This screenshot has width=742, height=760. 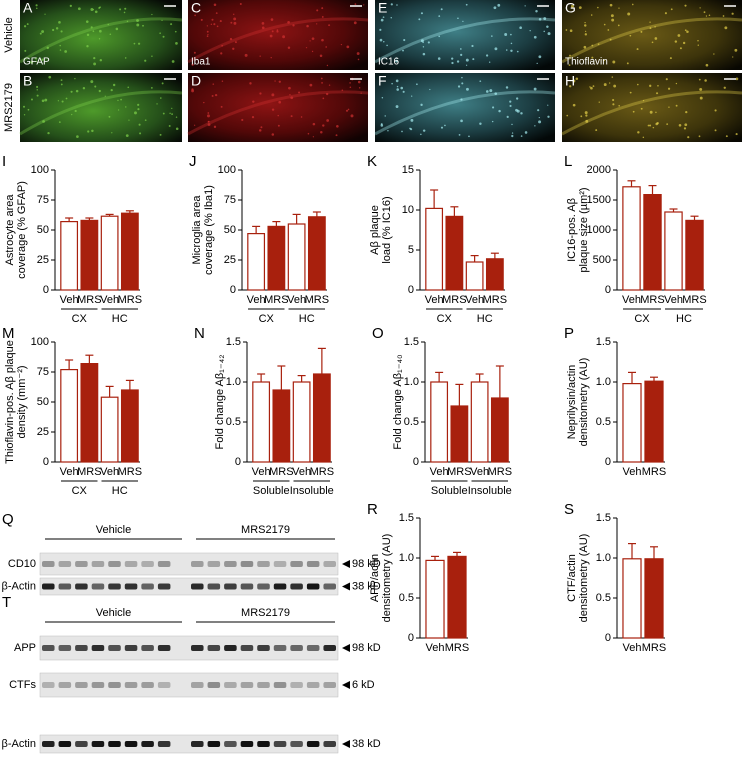 I want to click on group-label: CX, so click(x=80, y=491).